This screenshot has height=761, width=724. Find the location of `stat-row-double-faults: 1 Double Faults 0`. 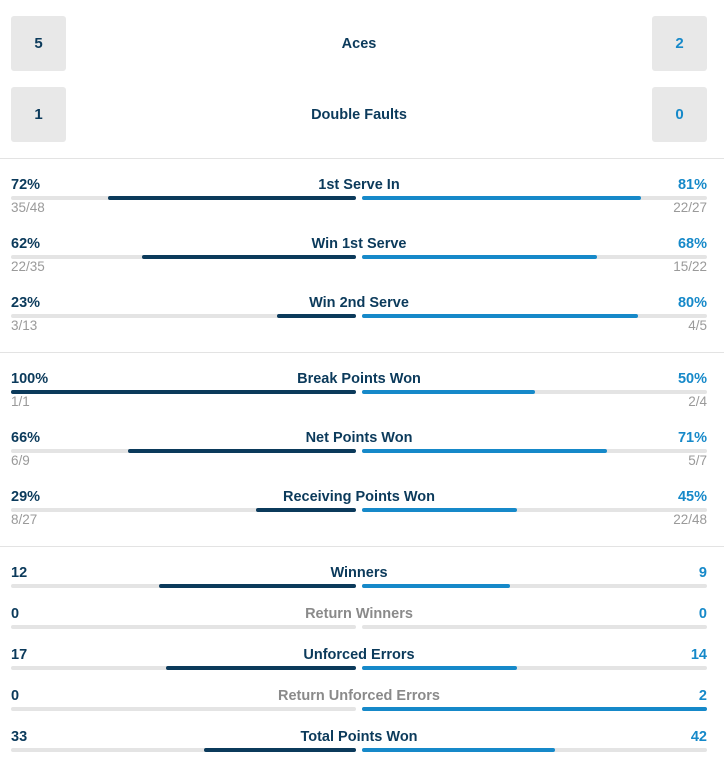

stat-row-double-faults: 1 Double Faults 0 is located at coordinates (362, 114).